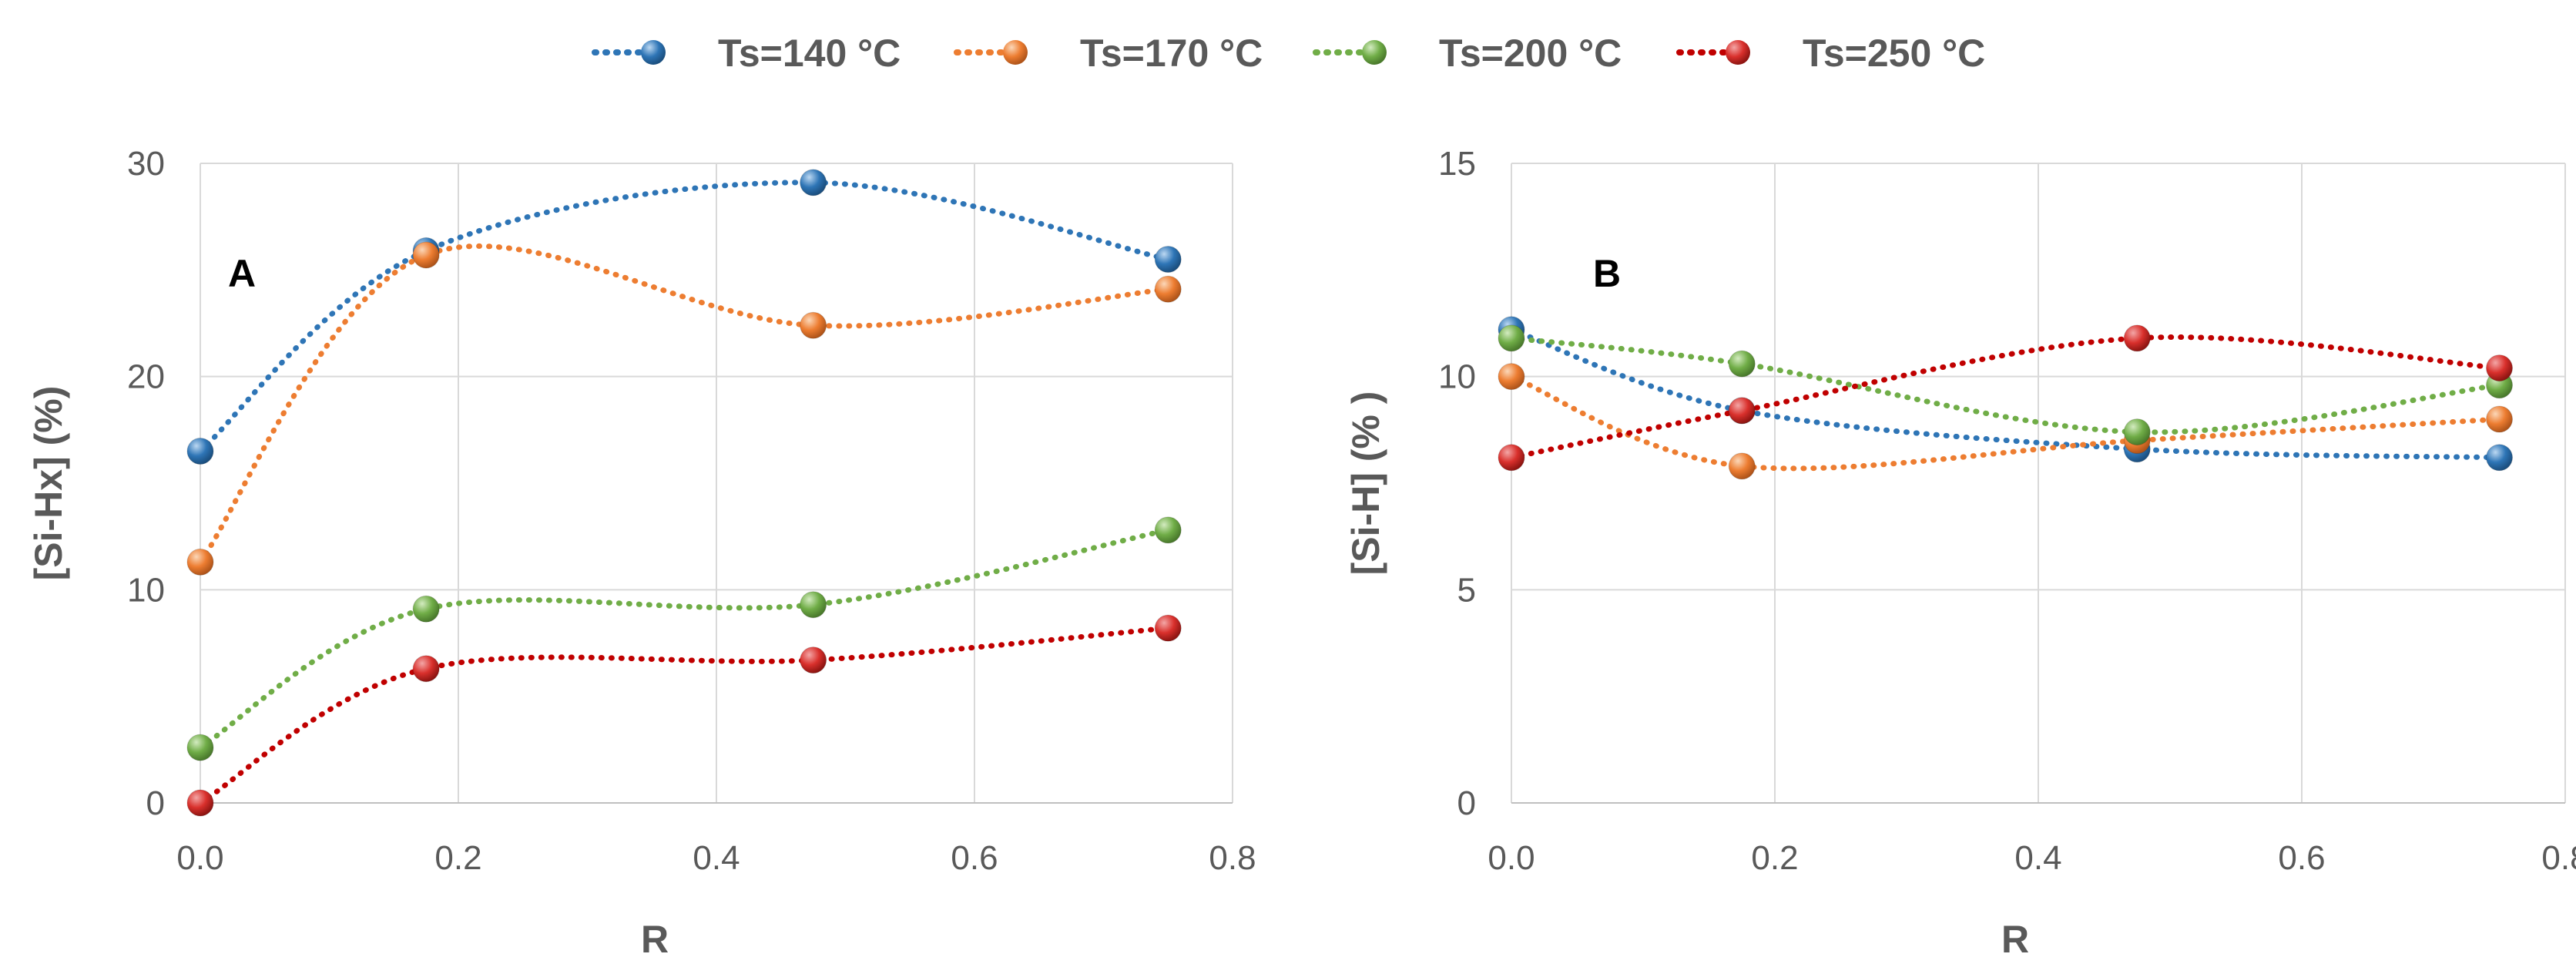  I want to click on panel-b-ytick-label: 10, so click(1457, 377).